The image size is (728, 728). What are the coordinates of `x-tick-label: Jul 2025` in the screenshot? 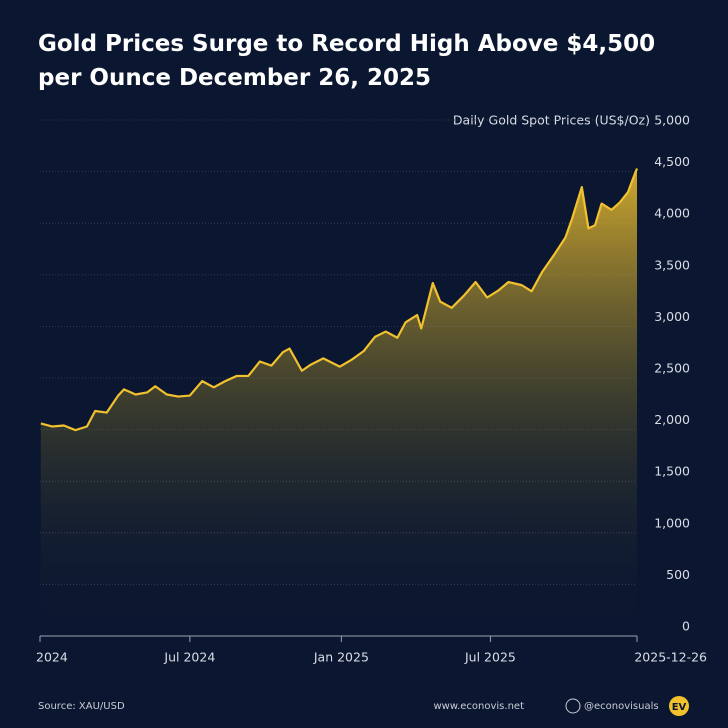 It's located at (490, 657).